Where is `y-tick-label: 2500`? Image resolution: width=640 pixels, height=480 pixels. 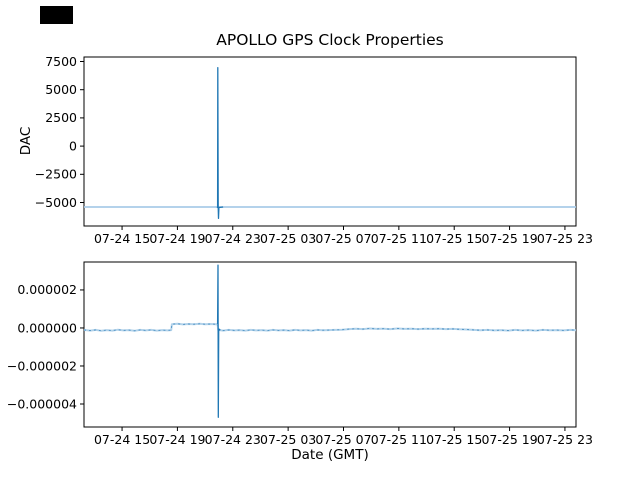 y-tick-label: 2500 is located at coordinates (61, 117).